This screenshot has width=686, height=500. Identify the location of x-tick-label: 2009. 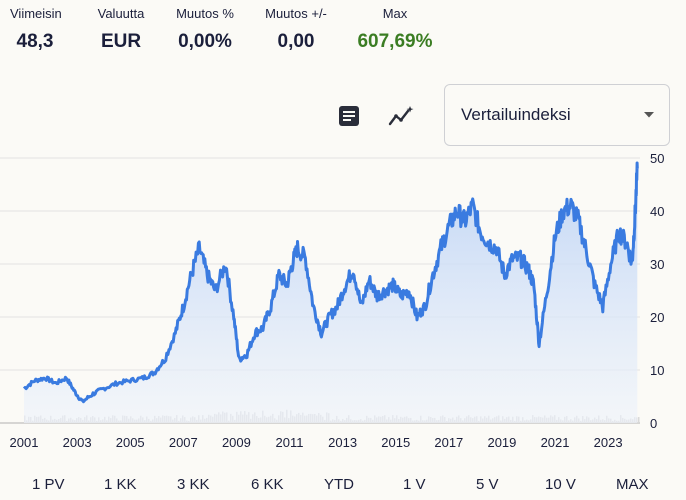
(236, 442).